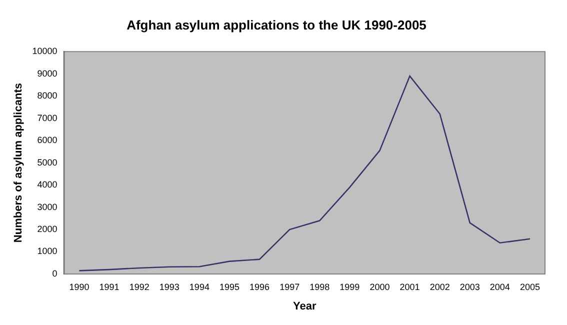  Describe the element at coordinates (276, 24) in the screenshot. I see `chart-title: Afghan asylum applications to the UK 1990-2005` at that location.